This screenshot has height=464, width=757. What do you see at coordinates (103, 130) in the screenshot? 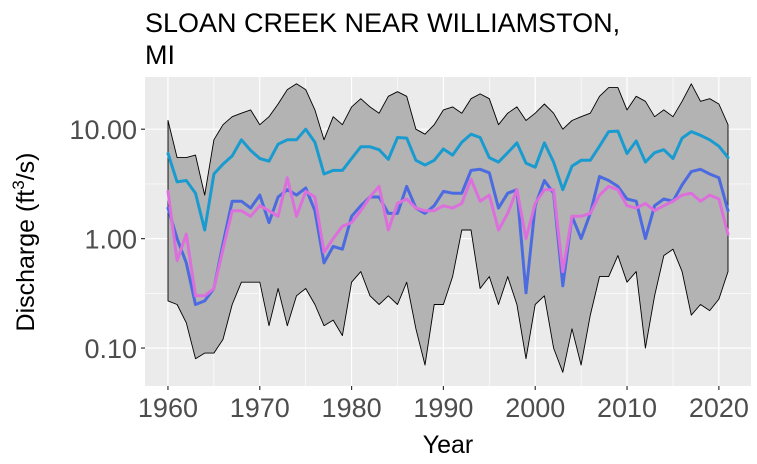
I see `y-tick-label: 10.00` at bounding box center [103, 130].